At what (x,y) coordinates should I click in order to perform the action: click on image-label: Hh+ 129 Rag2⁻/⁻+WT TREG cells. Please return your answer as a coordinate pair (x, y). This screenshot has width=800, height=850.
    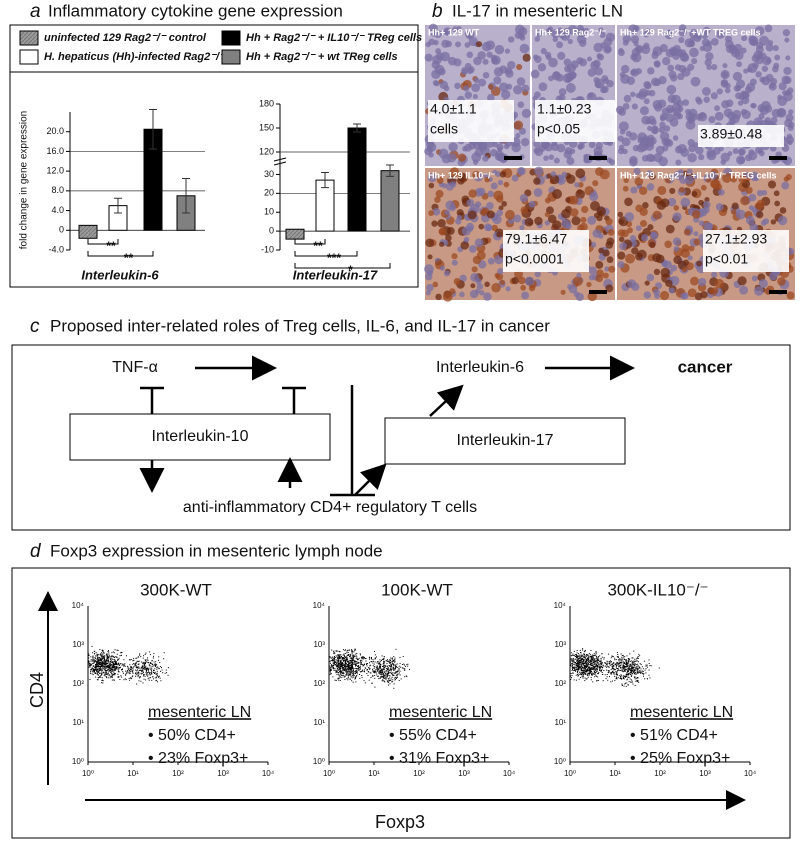
    Looking at the image, I should click on (690, 32).